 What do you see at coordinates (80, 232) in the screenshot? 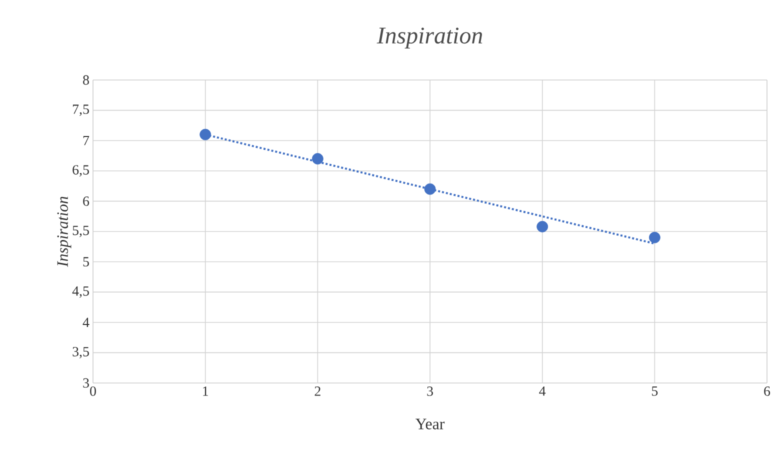
I see `y-tick-label: 5,5` at bounding box center [80, 232].